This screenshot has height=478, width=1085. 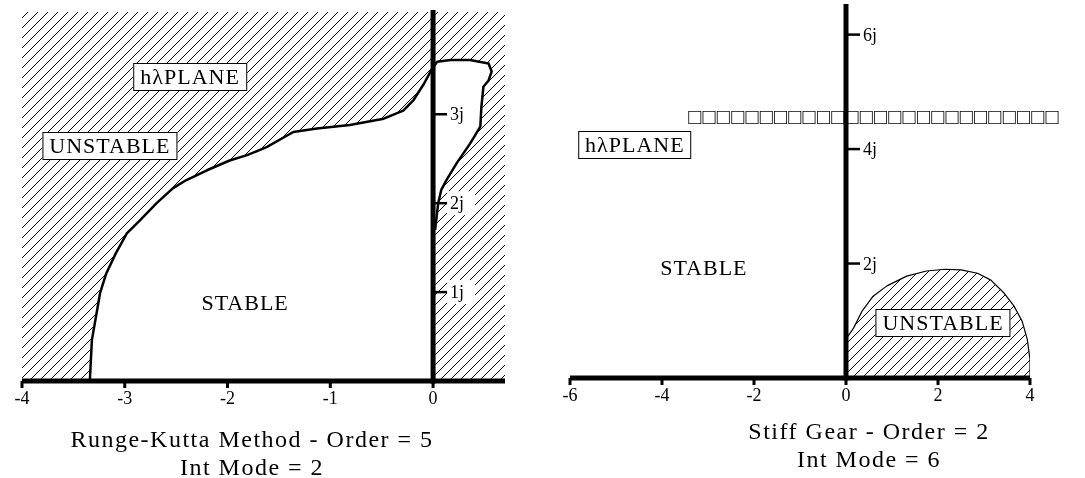 I want to click on x-tick-label: -1, so click(x=330, y=397).